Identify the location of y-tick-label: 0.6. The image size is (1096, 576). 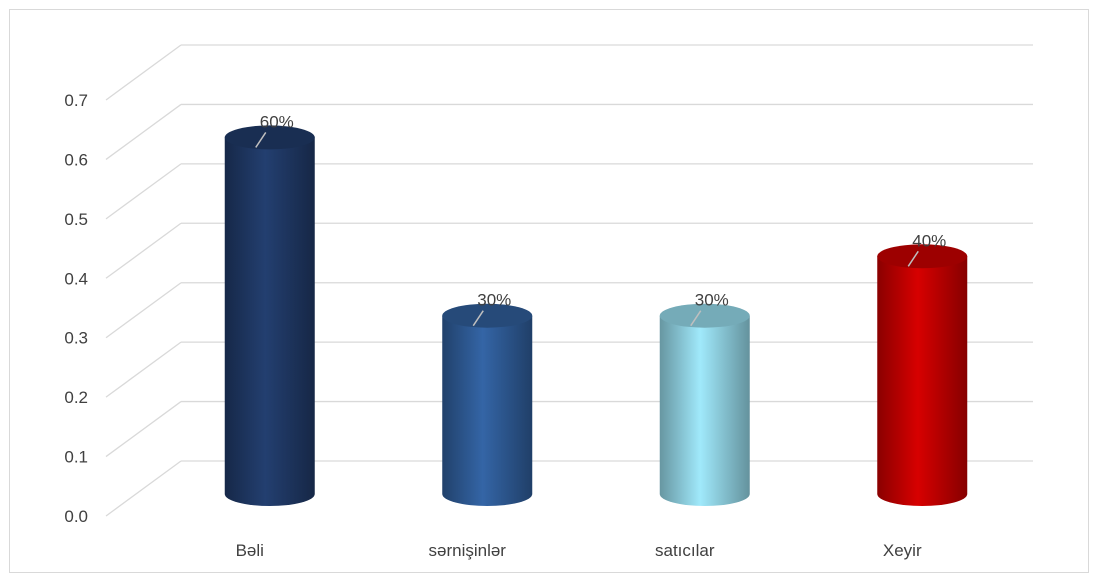
(76, 159).